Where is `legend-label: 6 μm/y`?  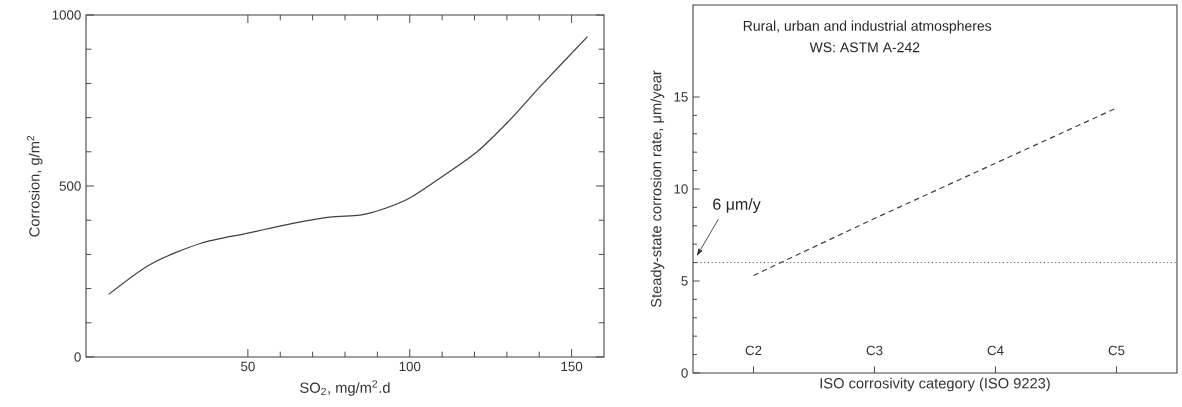
legend-label: 6 μm/y is located at coordinates (737, 206).